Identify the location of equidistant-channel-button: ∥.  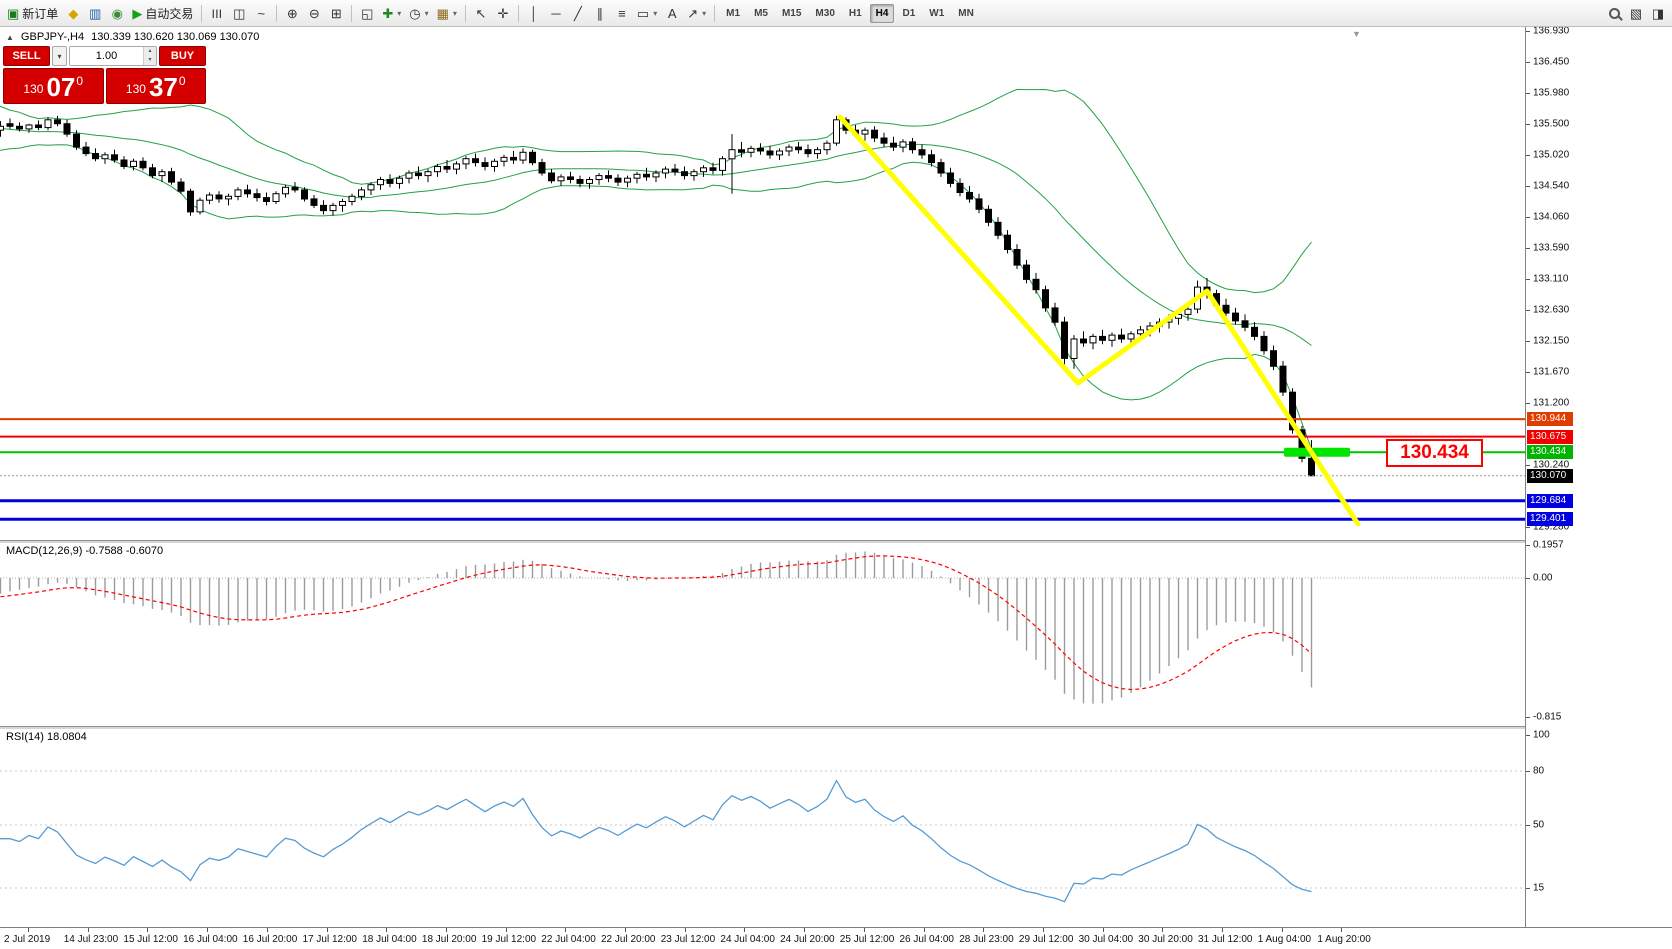
(600, 13).